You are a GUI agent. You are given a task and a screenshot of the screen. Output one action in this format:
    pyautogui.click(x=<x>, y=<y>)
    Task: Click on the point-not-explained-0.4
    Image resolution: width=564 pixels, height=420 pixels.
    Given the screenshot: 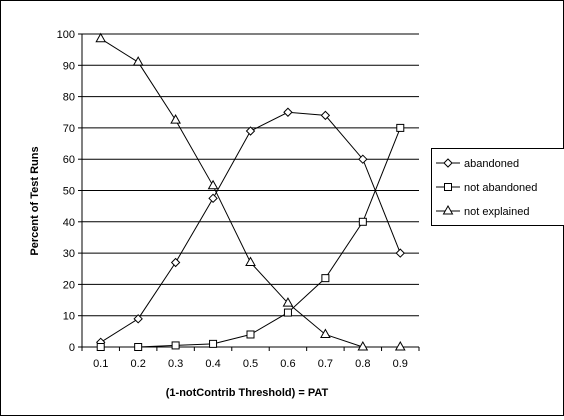 What is the action you would take?
    pyautogui.click(x=213, y=184)
    